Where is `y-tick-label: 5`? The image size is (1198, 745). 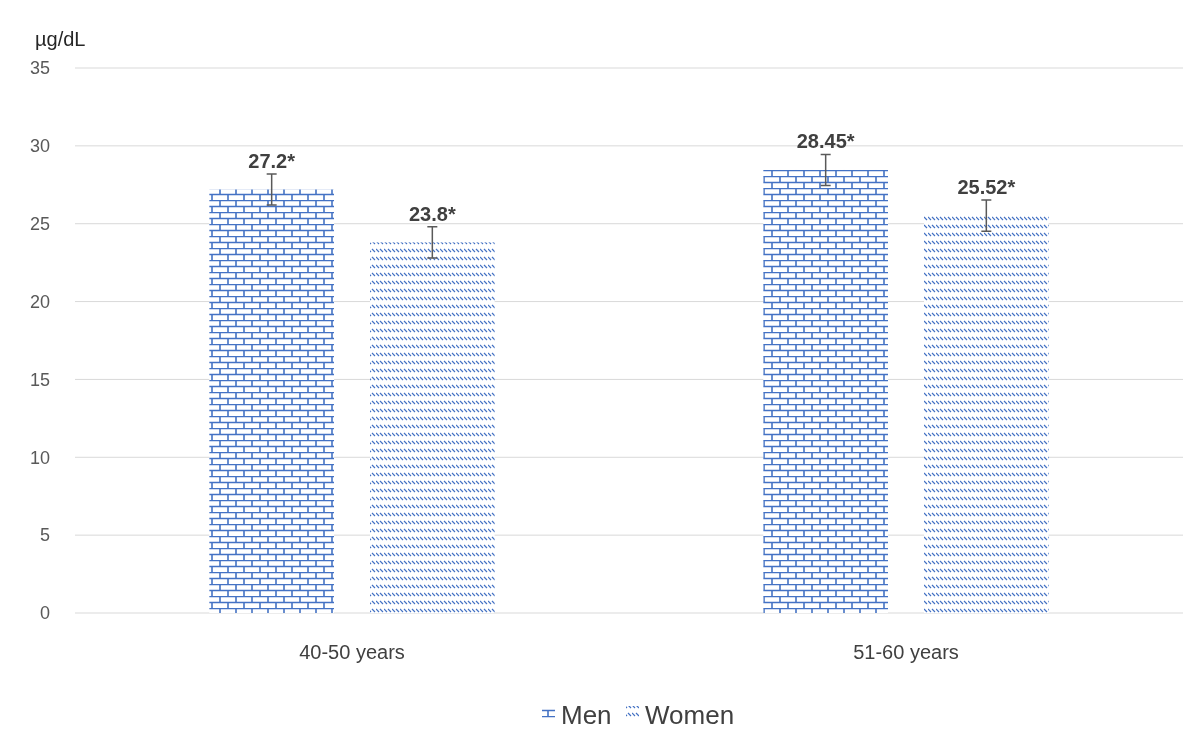
y-tick-label: 5 is located at coordinates (44, 535).